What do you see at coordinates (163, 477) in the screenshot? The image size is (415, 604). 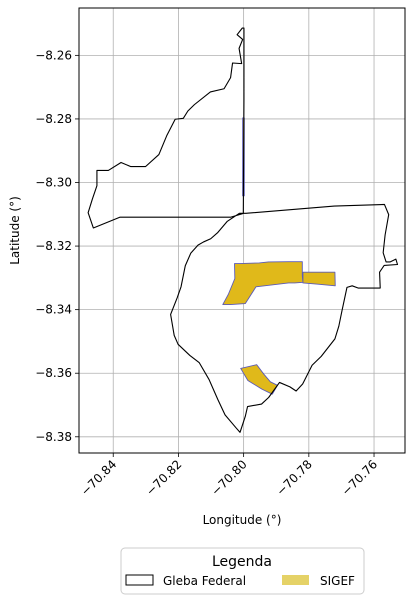 I see `x-tick-label-1: −70.82` at bounding box center [163, 477].